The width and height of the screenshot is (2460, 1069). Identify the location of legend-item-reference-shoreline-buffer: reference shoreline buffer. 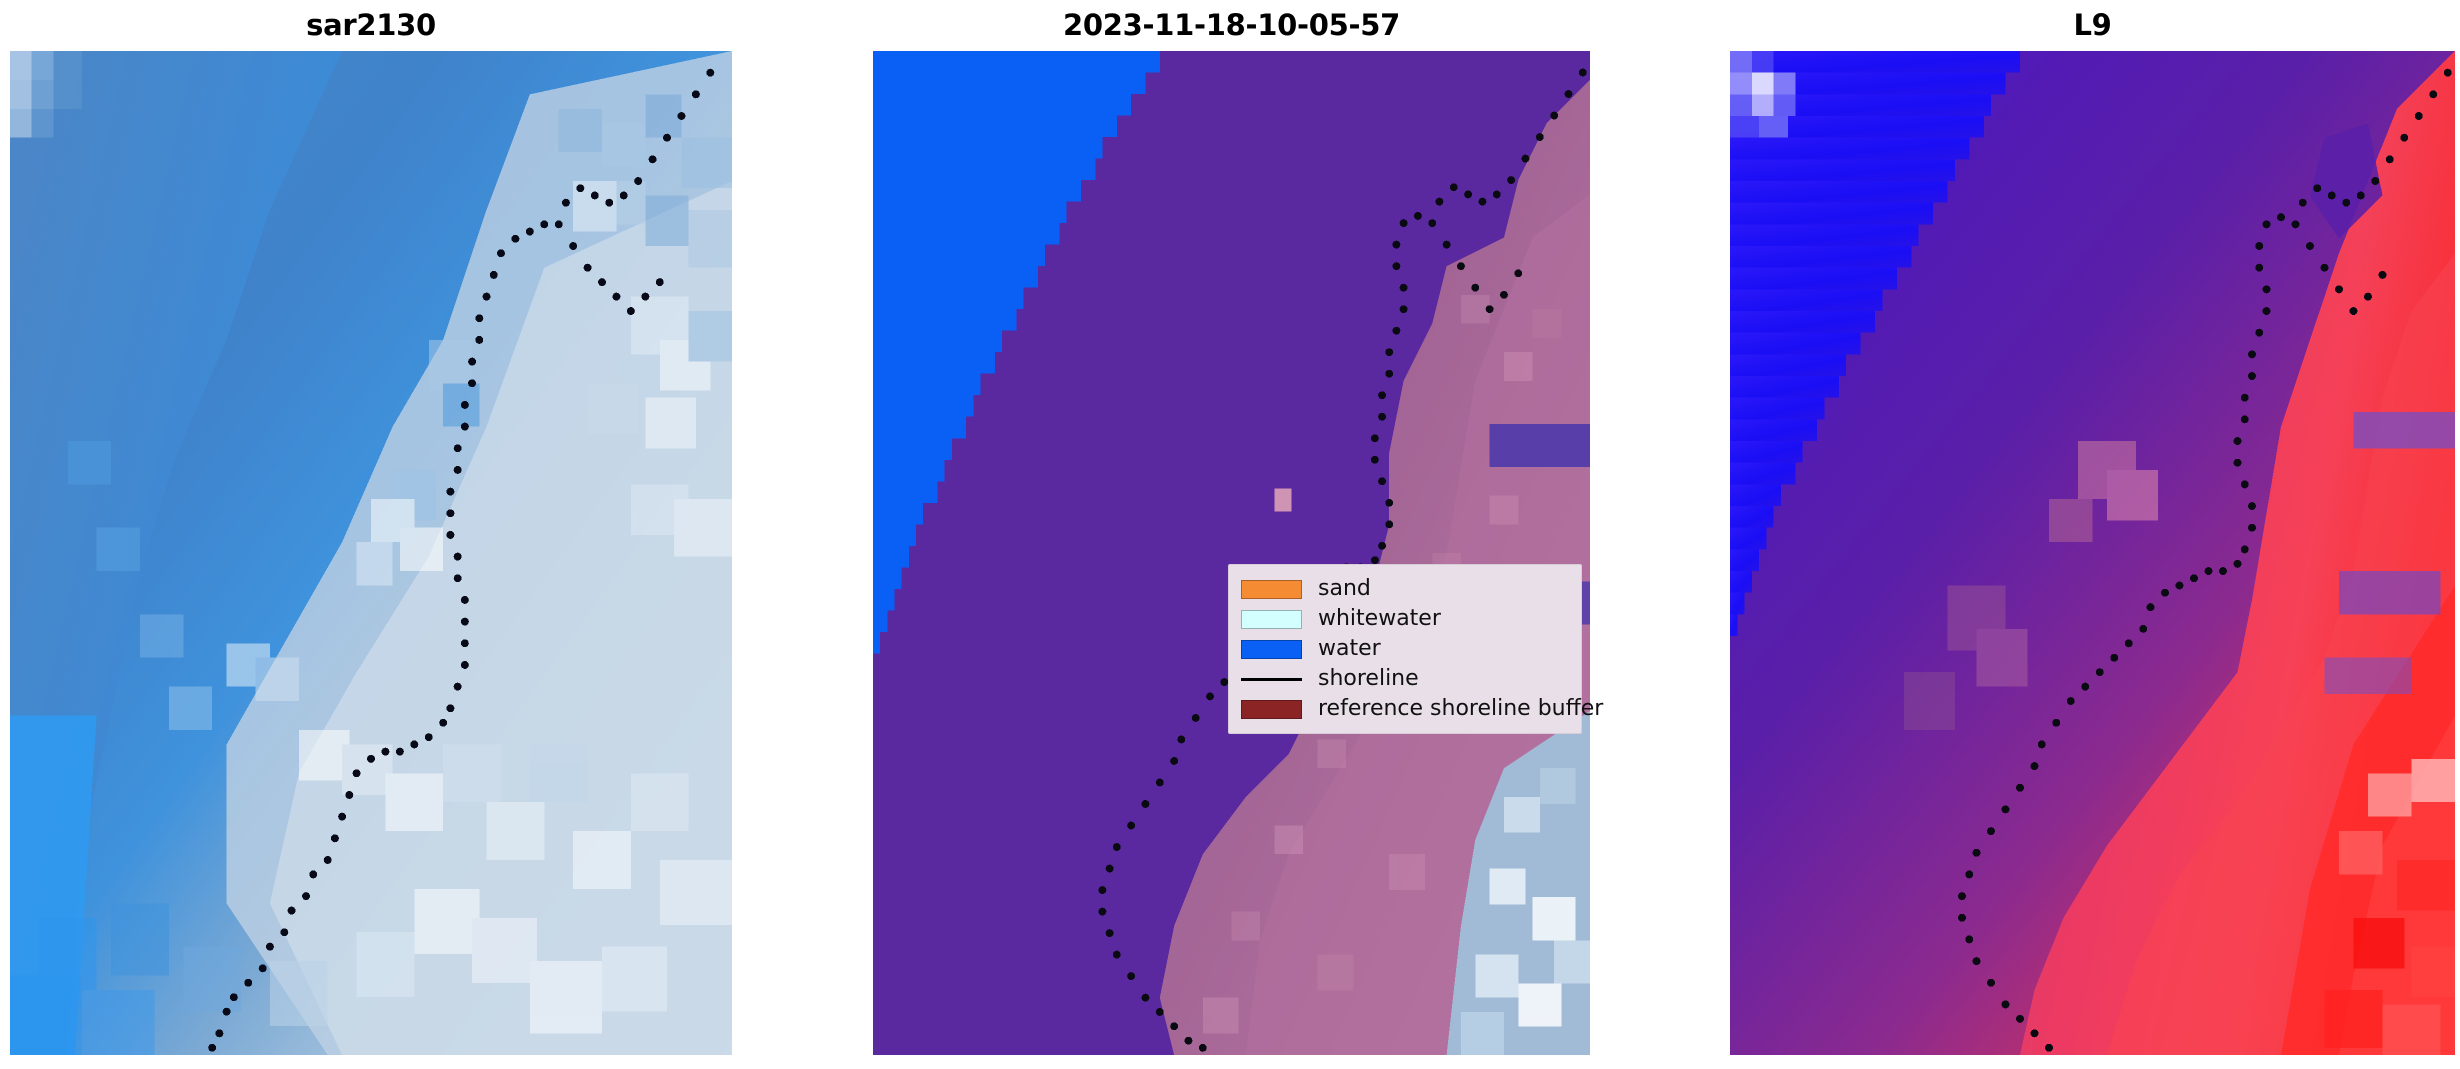
(1422, 709).